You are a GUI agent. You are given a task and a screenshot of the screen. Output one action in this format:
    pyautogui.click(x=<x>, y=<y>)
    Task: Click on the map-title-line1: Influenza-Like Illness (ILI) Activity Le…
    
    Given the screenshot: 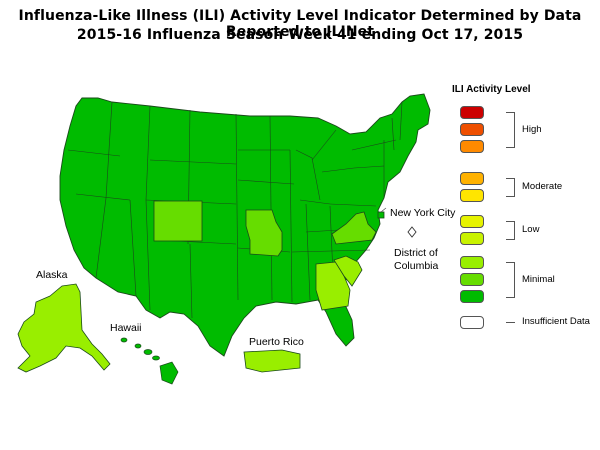 What is the action you would take?
    pyautogui.click(x=300, y=24)
    